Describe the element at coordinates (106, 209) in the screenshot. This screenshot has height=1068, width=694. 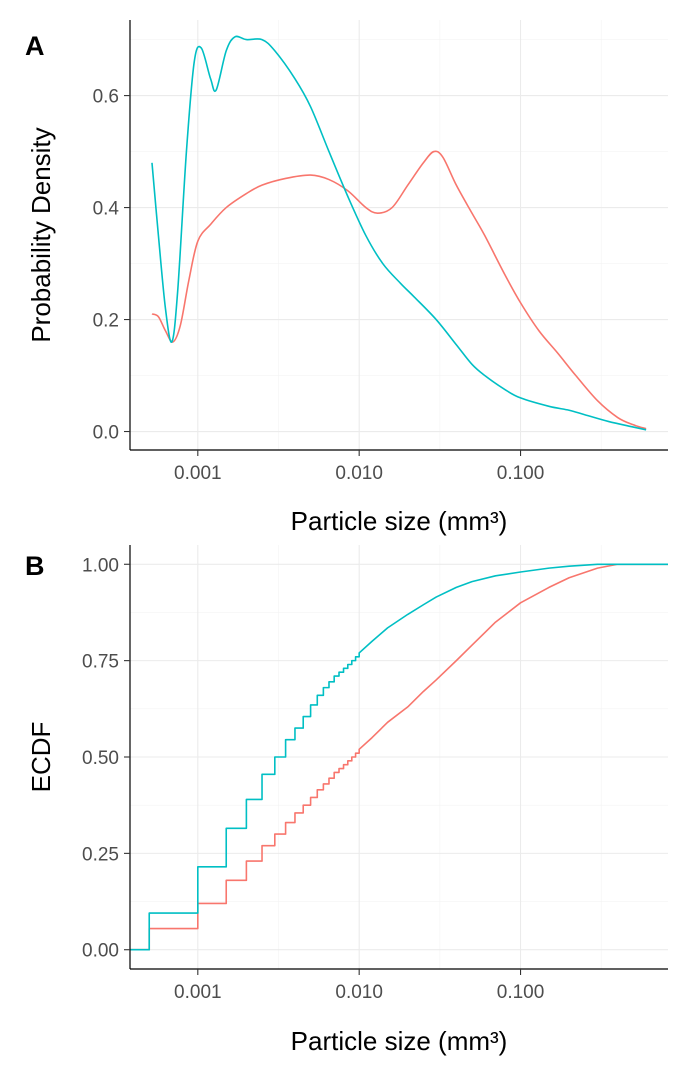
I see `density-y-tick-label: 0.4` at that location.